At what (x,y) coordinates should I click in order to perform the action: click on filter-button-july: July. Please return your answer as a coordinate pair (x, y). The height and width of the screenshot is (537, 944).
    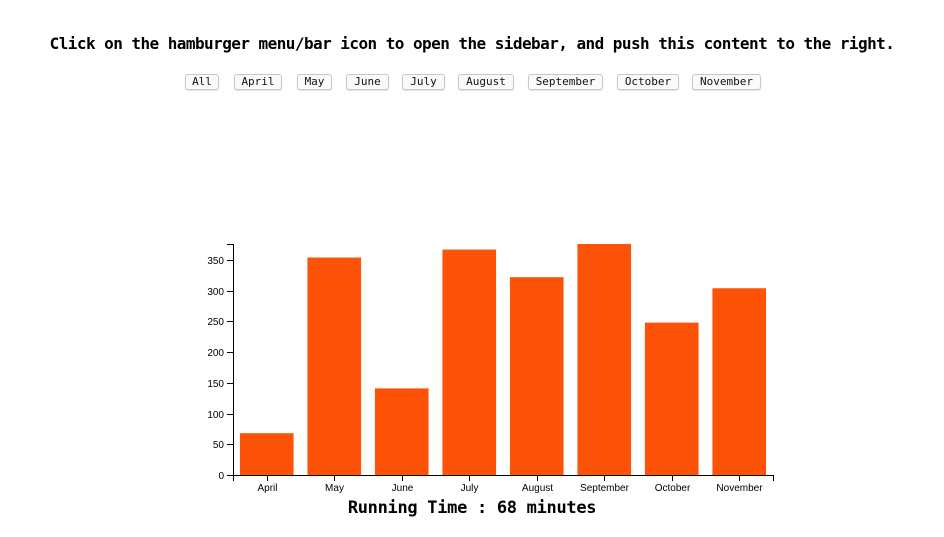
    Looking at the image, I should click on (423, 82).